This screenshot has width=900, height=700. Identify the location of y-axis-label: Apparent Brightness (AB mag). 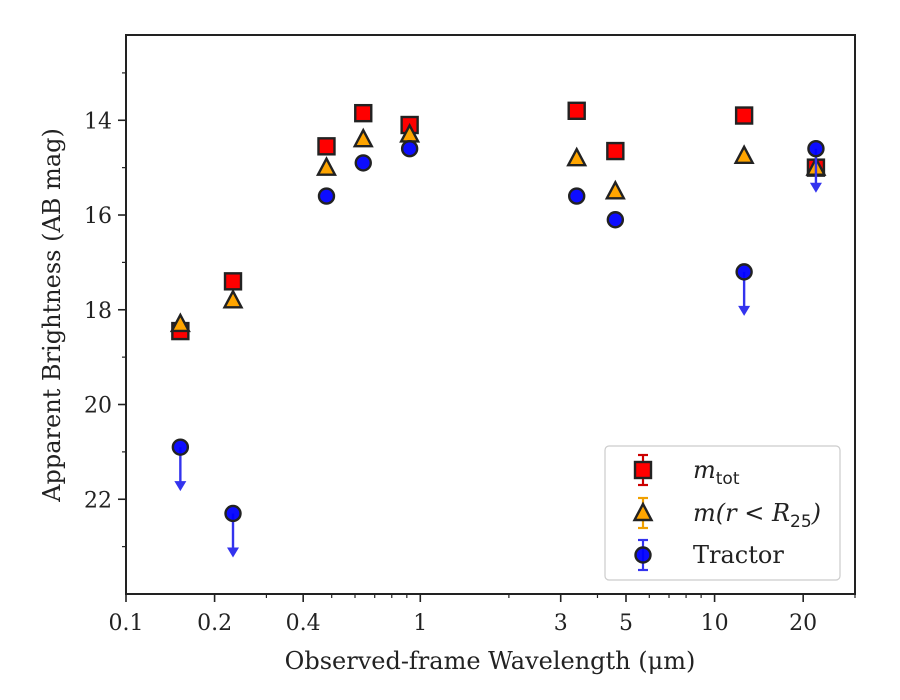
(52, 315).